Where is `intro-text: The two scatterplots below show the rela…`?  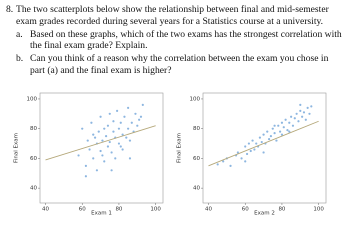 intro-text: The two scatterplots below show the rela… is located at coordinates (172, 15).